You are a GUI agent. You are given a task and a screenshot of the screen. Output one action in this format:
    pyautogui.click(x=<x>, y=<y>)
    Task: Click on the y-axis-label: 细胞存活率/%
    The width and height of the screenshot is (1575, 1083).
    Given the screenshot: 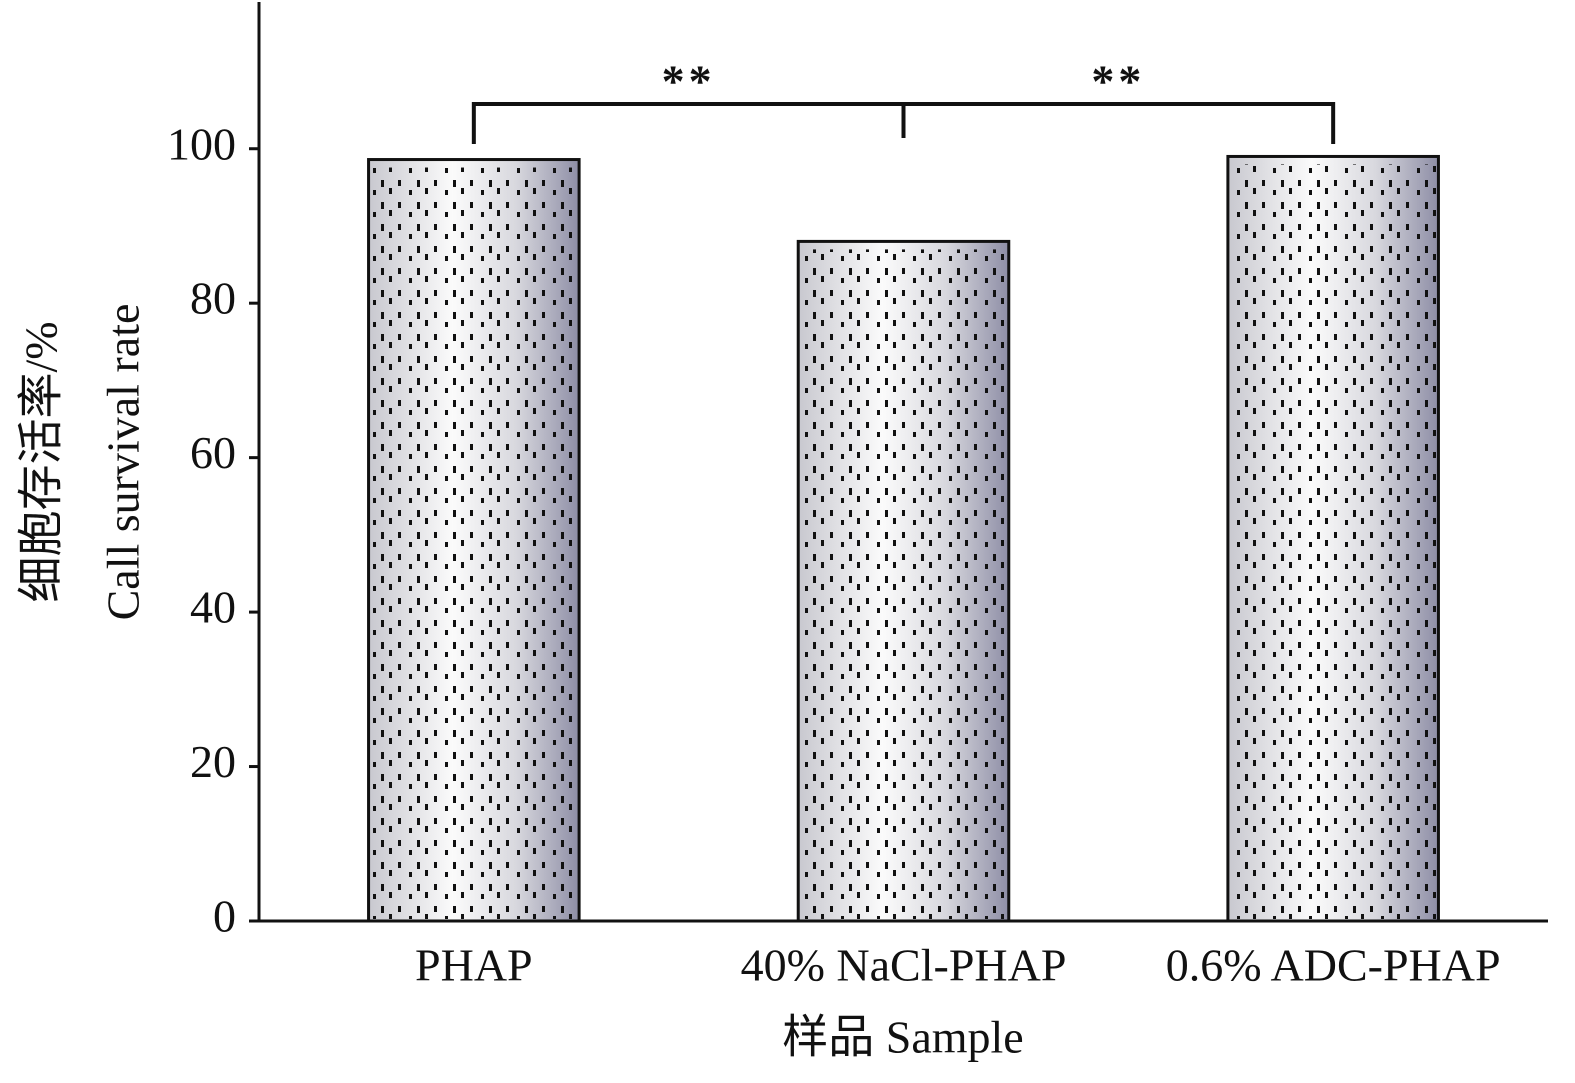 What is the action you would take?
    pyautogui.click(x=41, y=461)
    